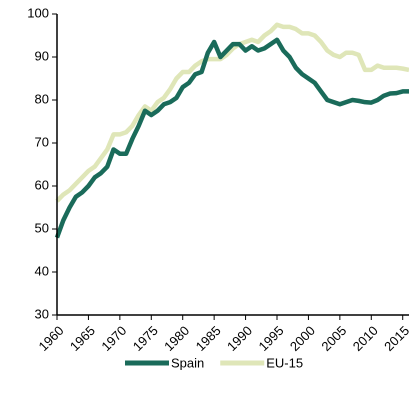 The image size is (409, 402). What do you see at coordinates (333, 338) in the screenshot?
I see `x-tick-label: 2005` at bounding box center [333, 338].